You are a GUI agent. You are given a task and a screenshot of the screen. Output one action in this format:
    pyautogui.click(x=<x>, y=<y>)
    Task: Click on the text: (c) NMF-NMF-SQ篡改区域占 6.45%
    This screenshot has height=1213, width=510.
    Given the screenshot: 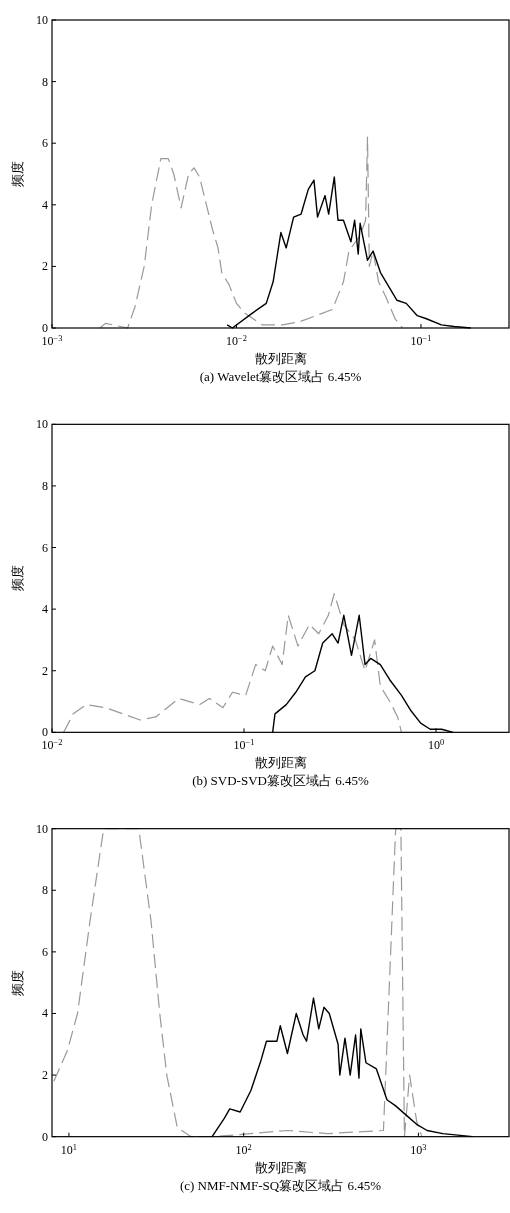 What is the action you would take?
    pyautogui.click(x=280, y=1185)
    